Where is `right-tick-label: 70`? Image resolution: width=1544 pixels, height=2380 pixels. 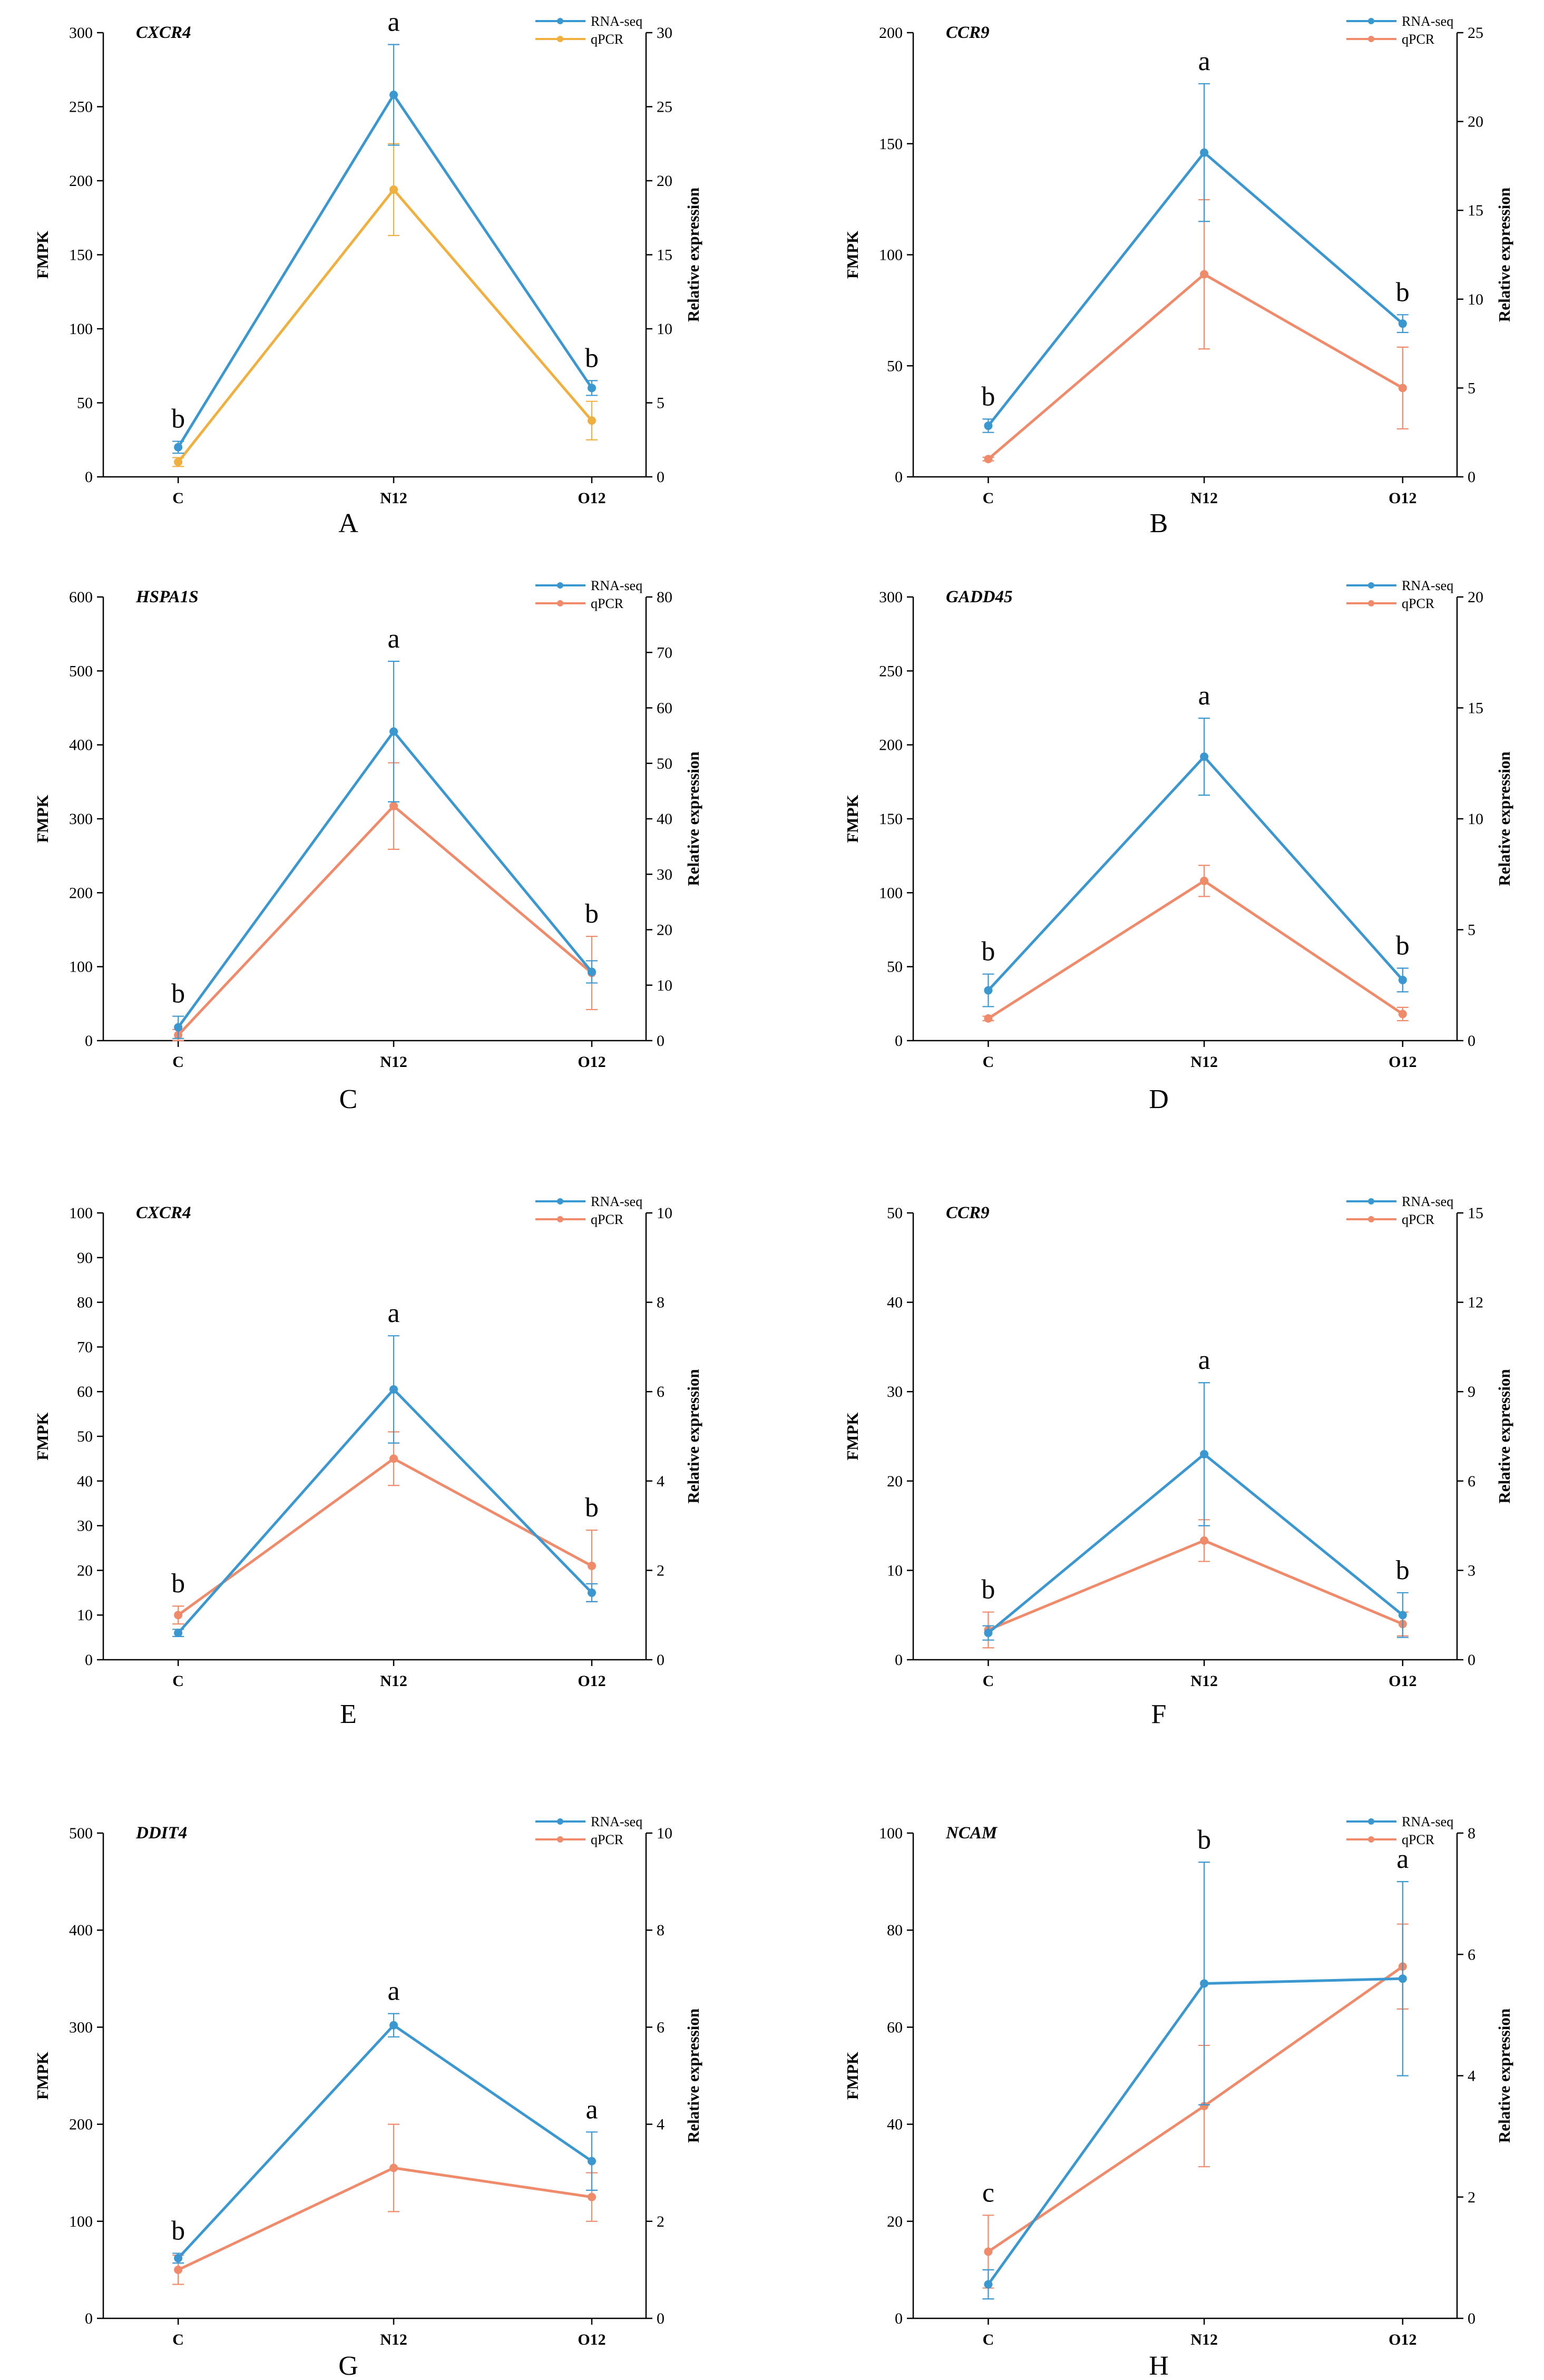
right-tick-label: 70 is located at coordinates (664, 652).